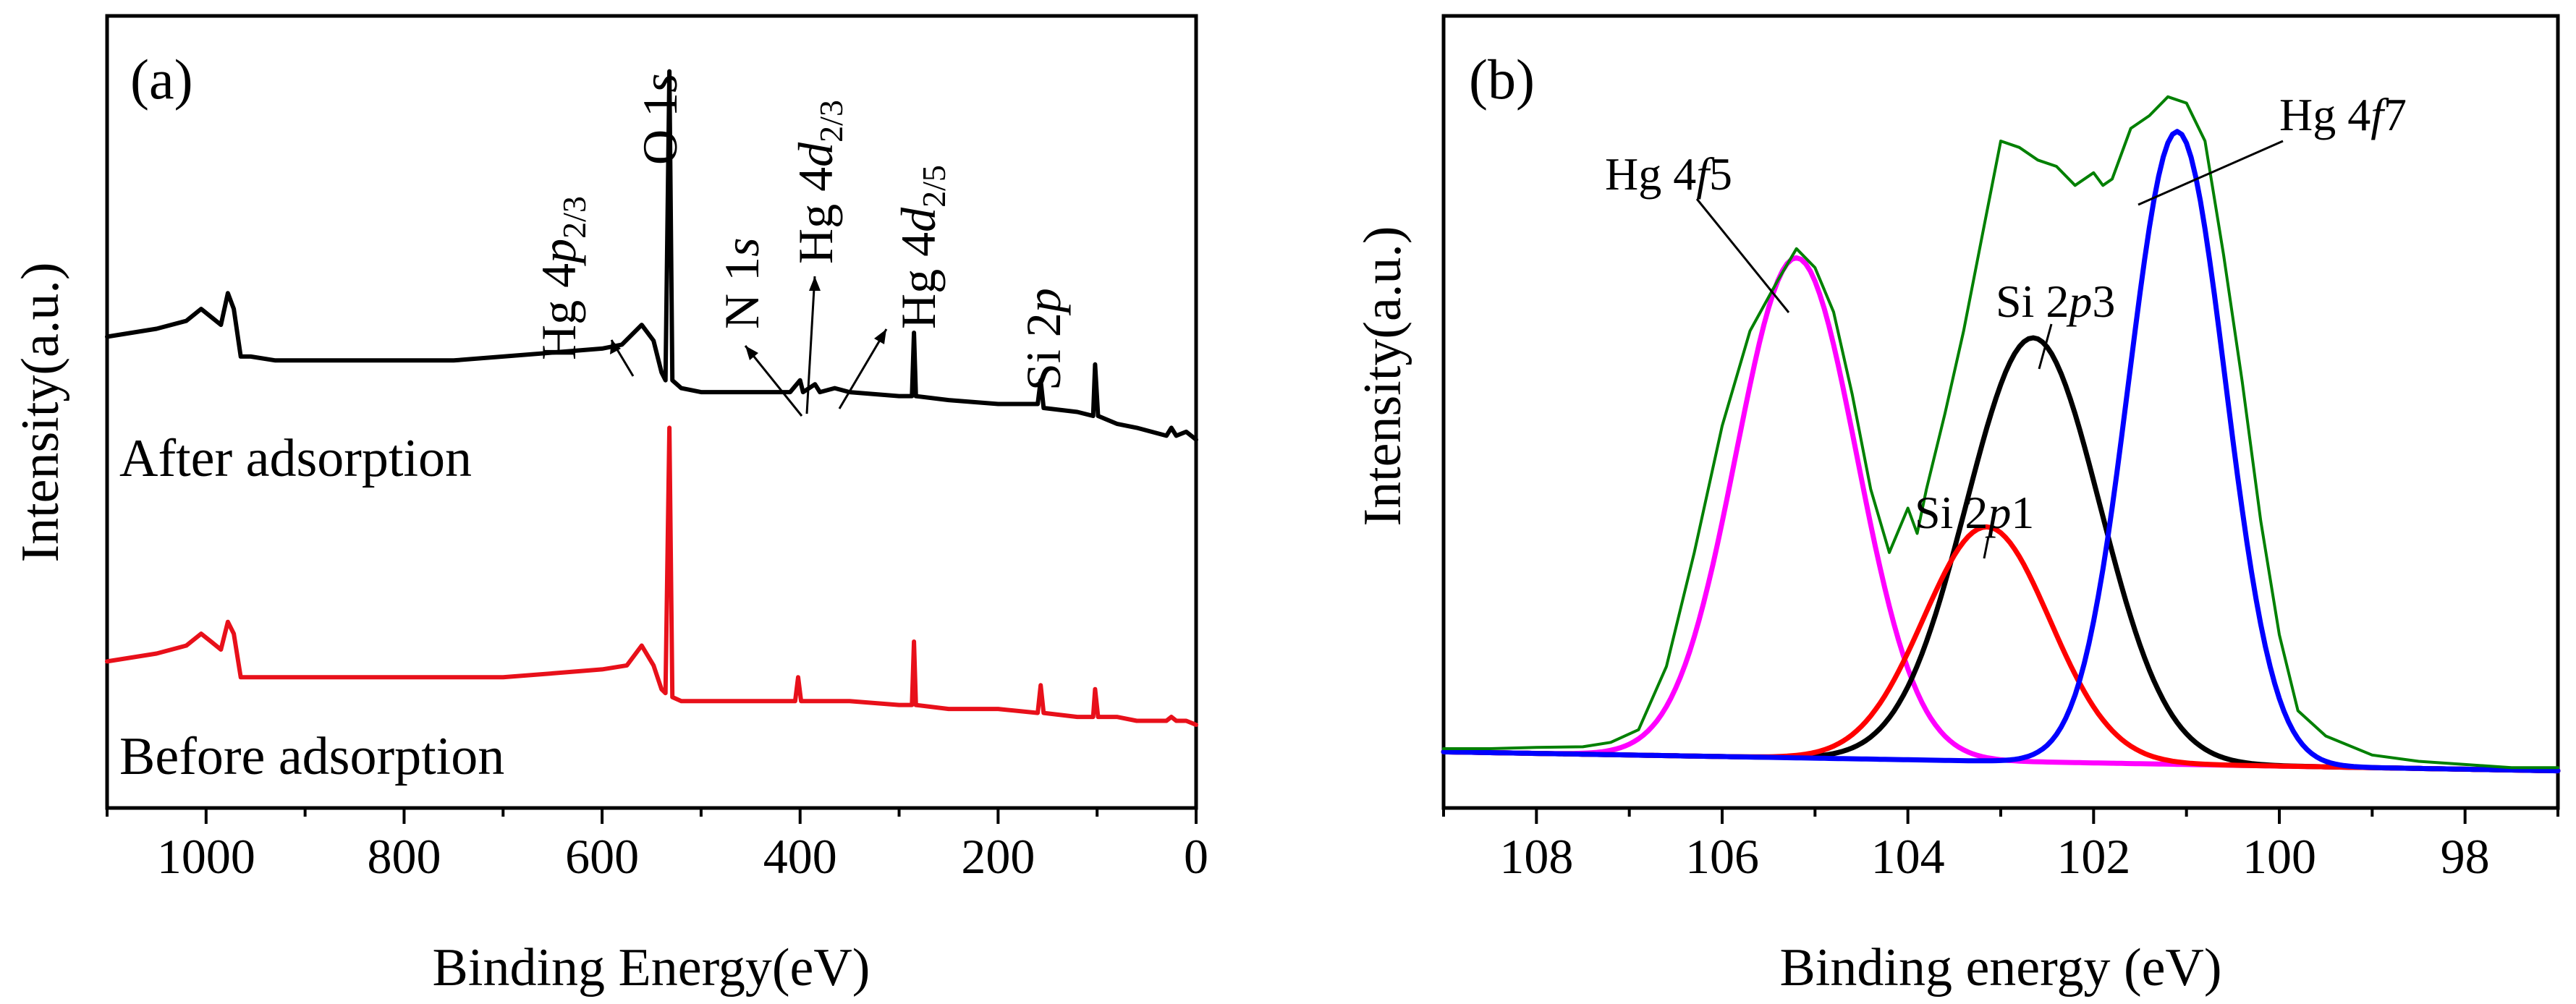 The image size is (2576, 1004). Describe the element at coordinates (1742, 256) in the screenshot. I see `leader-hg4f5` at that location.